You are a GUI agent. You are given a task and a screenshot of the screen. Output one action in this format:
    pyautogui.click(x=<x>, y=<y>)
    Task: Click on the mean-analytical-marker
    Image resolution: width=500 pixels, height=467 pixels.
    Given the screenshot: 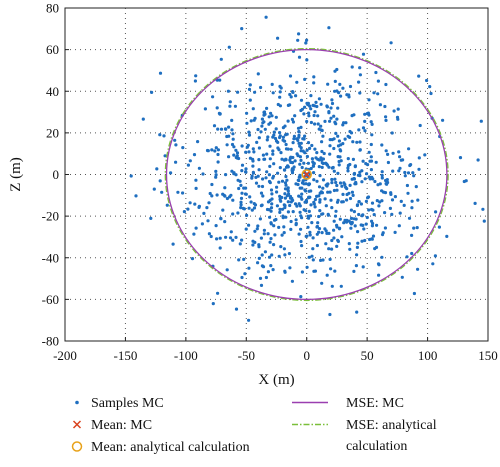 What is the action you would take?
    pyautogui.click(x=306, y=174)
    